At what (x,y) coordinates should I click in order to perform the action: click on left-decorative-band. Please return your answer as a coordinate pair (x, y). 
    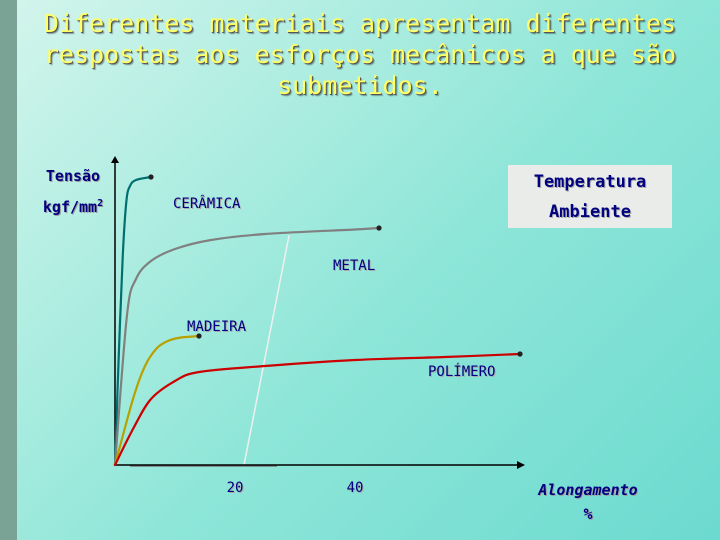
    Looking at the image, I should click on (8, 270).